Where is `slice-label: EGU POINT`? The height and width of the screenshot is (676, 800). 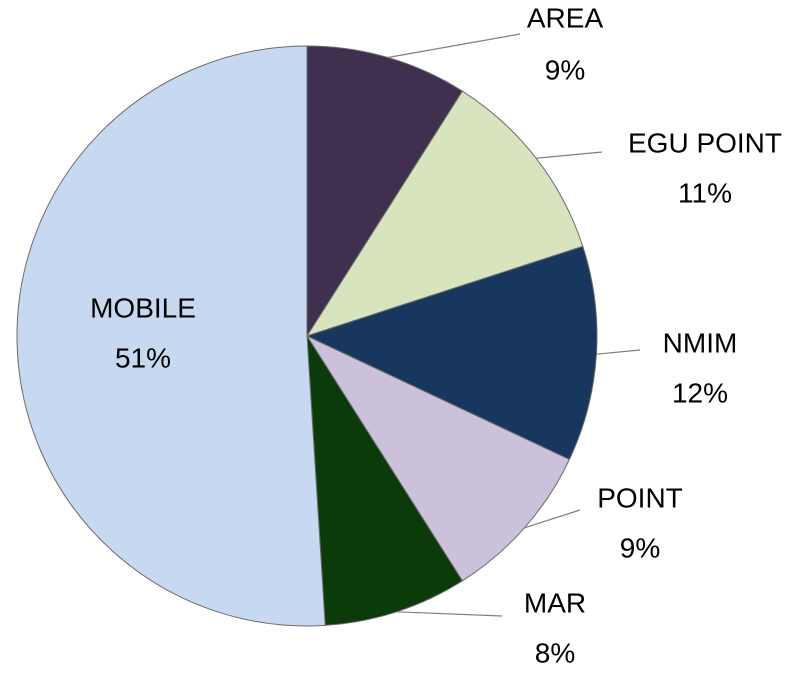 slice-label: EGU POINT is located at coordinates (705, 142).